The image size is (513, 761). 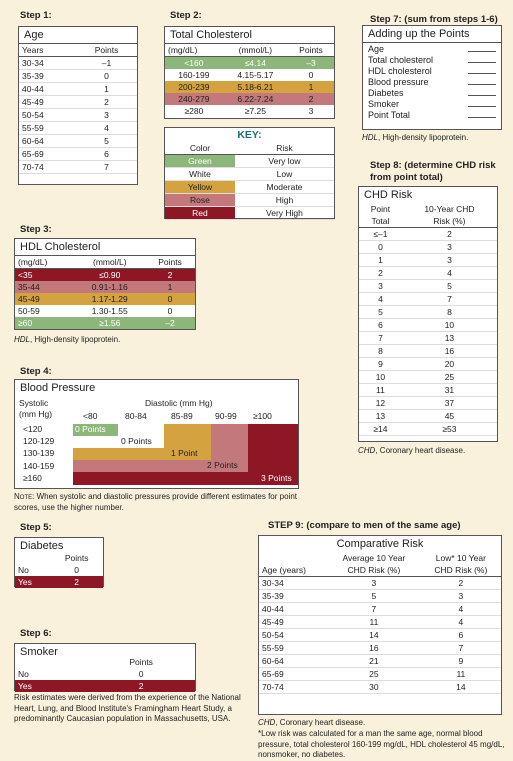 I want to click on bp-title: Blood Pressure, so click(x=58, y=388).